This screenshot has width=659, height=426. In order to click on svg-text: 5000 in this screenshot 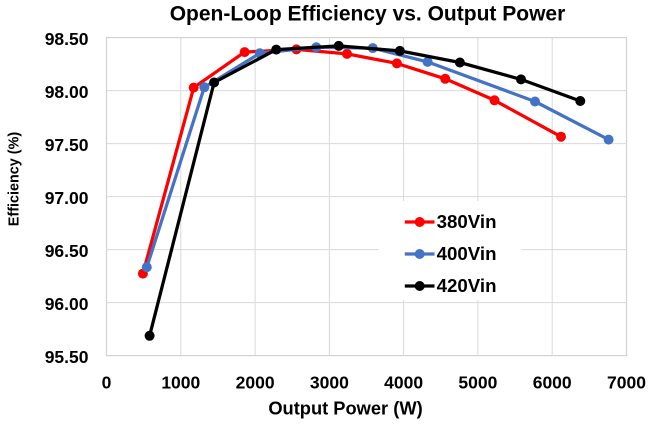, I will do `click(477, 383)`.